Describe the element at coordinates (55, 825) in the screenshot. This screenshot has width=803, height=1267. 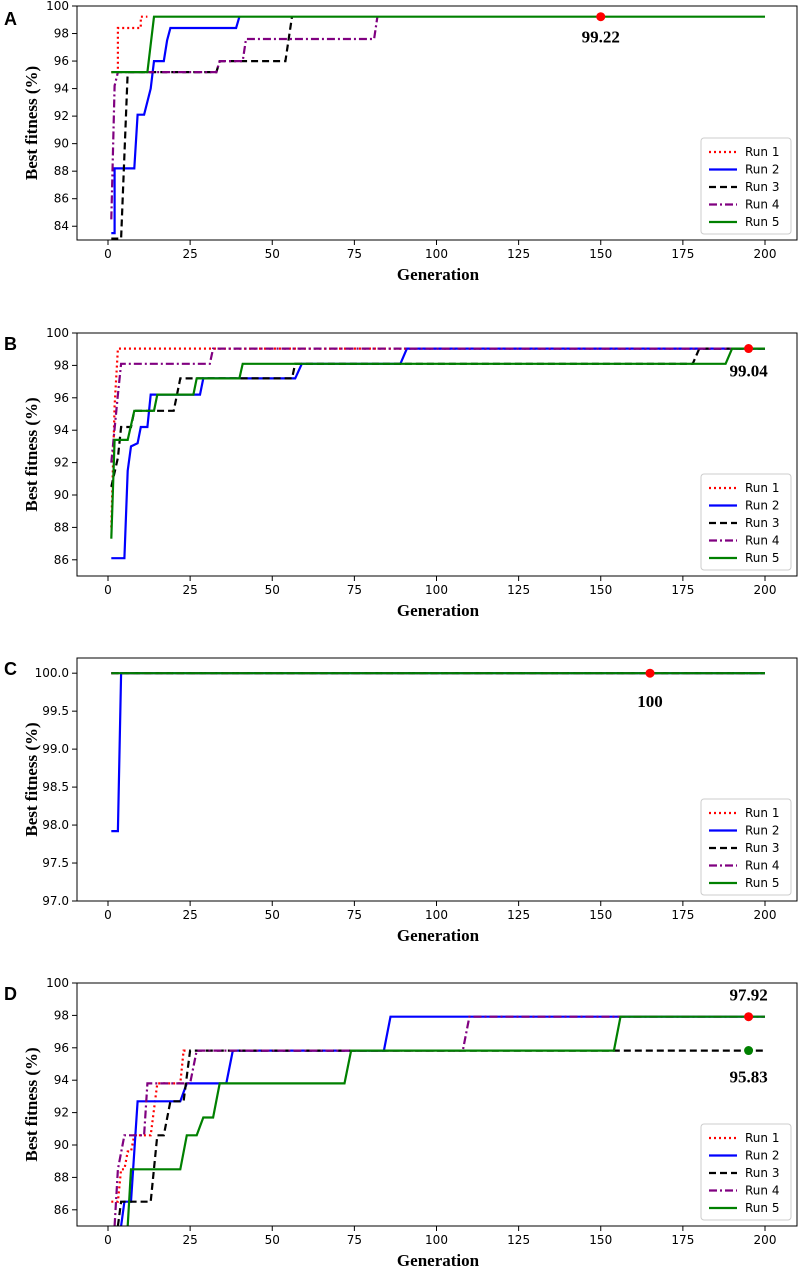
I see `y-tick-label: 98.0` at that location.